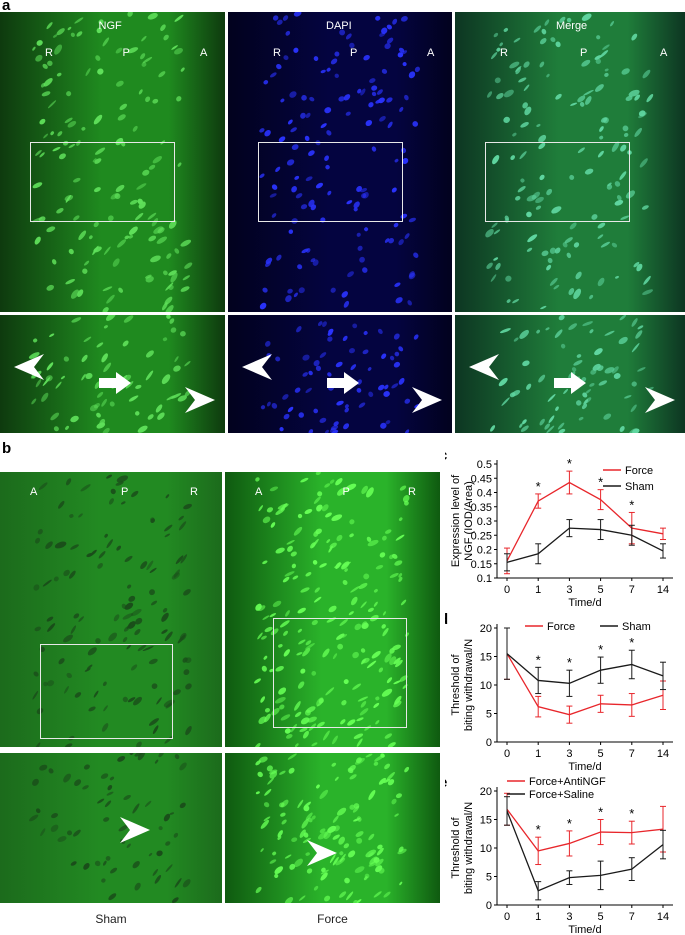 This screenshot has height=935, width=685. Describe the element at coordinates (6, 7) in the screenshot. I see `panel-letter-a: a` at that location.